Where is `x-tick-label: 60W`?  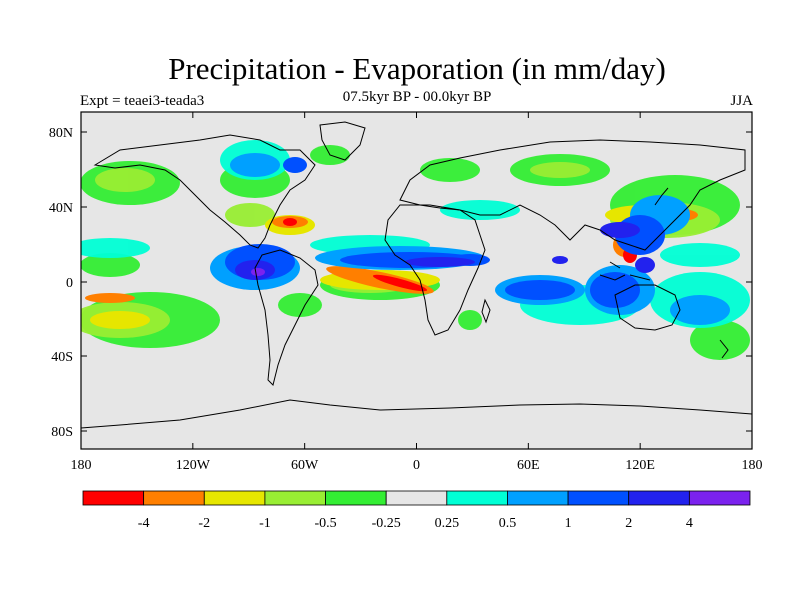
x-tick-label: 60W is located at coordinates (305, 465).